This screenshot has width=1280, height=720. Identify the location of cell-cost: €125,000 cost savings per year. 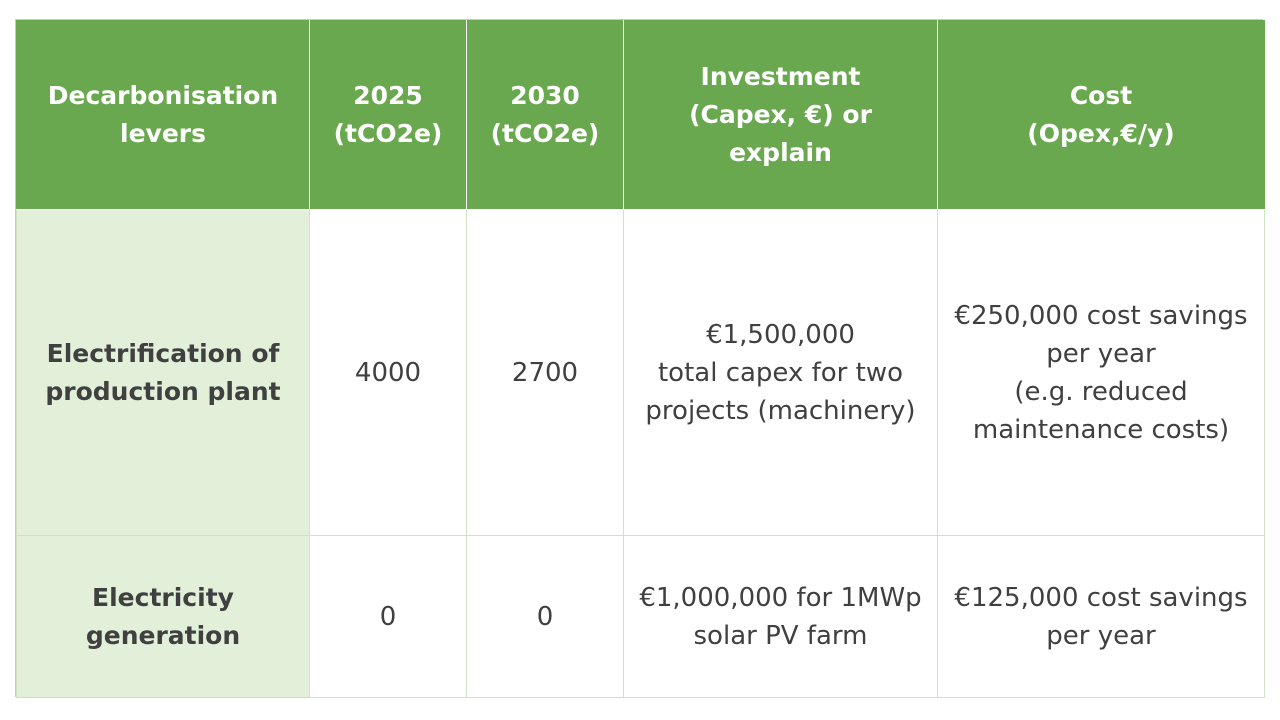
(1101, 616).